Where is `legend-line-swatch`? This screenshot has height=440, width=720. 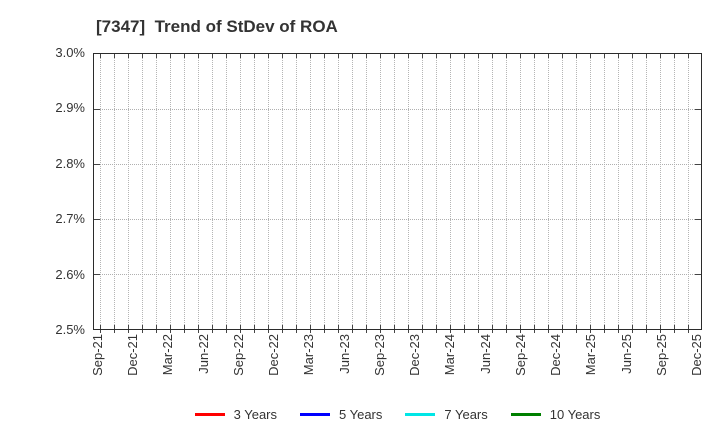 legend-line-swatch is located at coordinates (315, 414).